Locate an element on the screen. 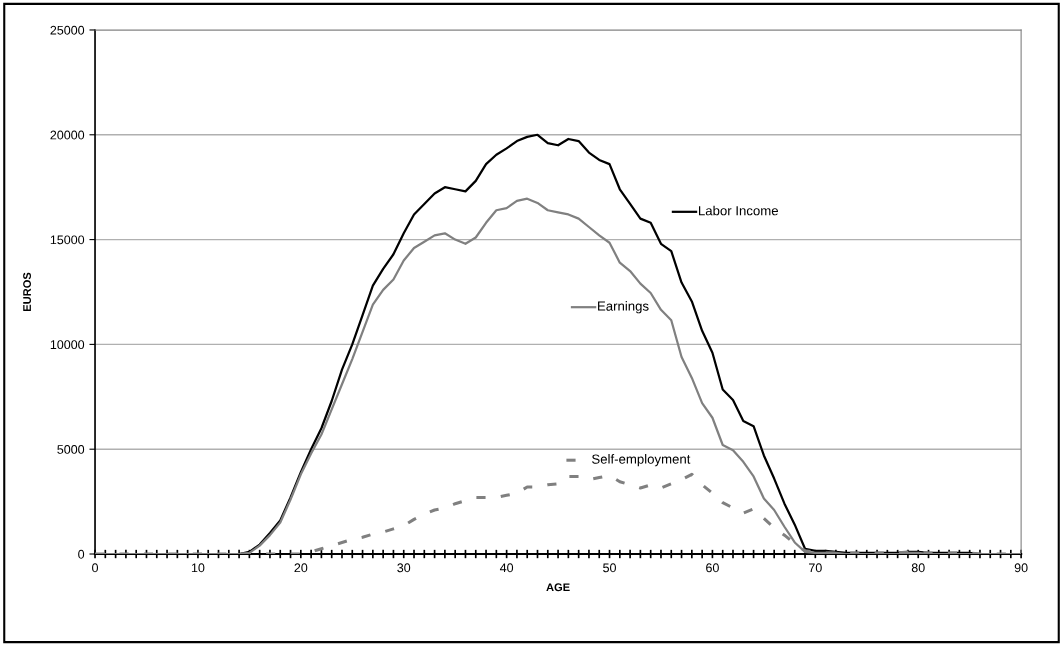 This screenshot has width=1063, height=646. y-axis-title: EUROS is located at coordinates (27, 292).